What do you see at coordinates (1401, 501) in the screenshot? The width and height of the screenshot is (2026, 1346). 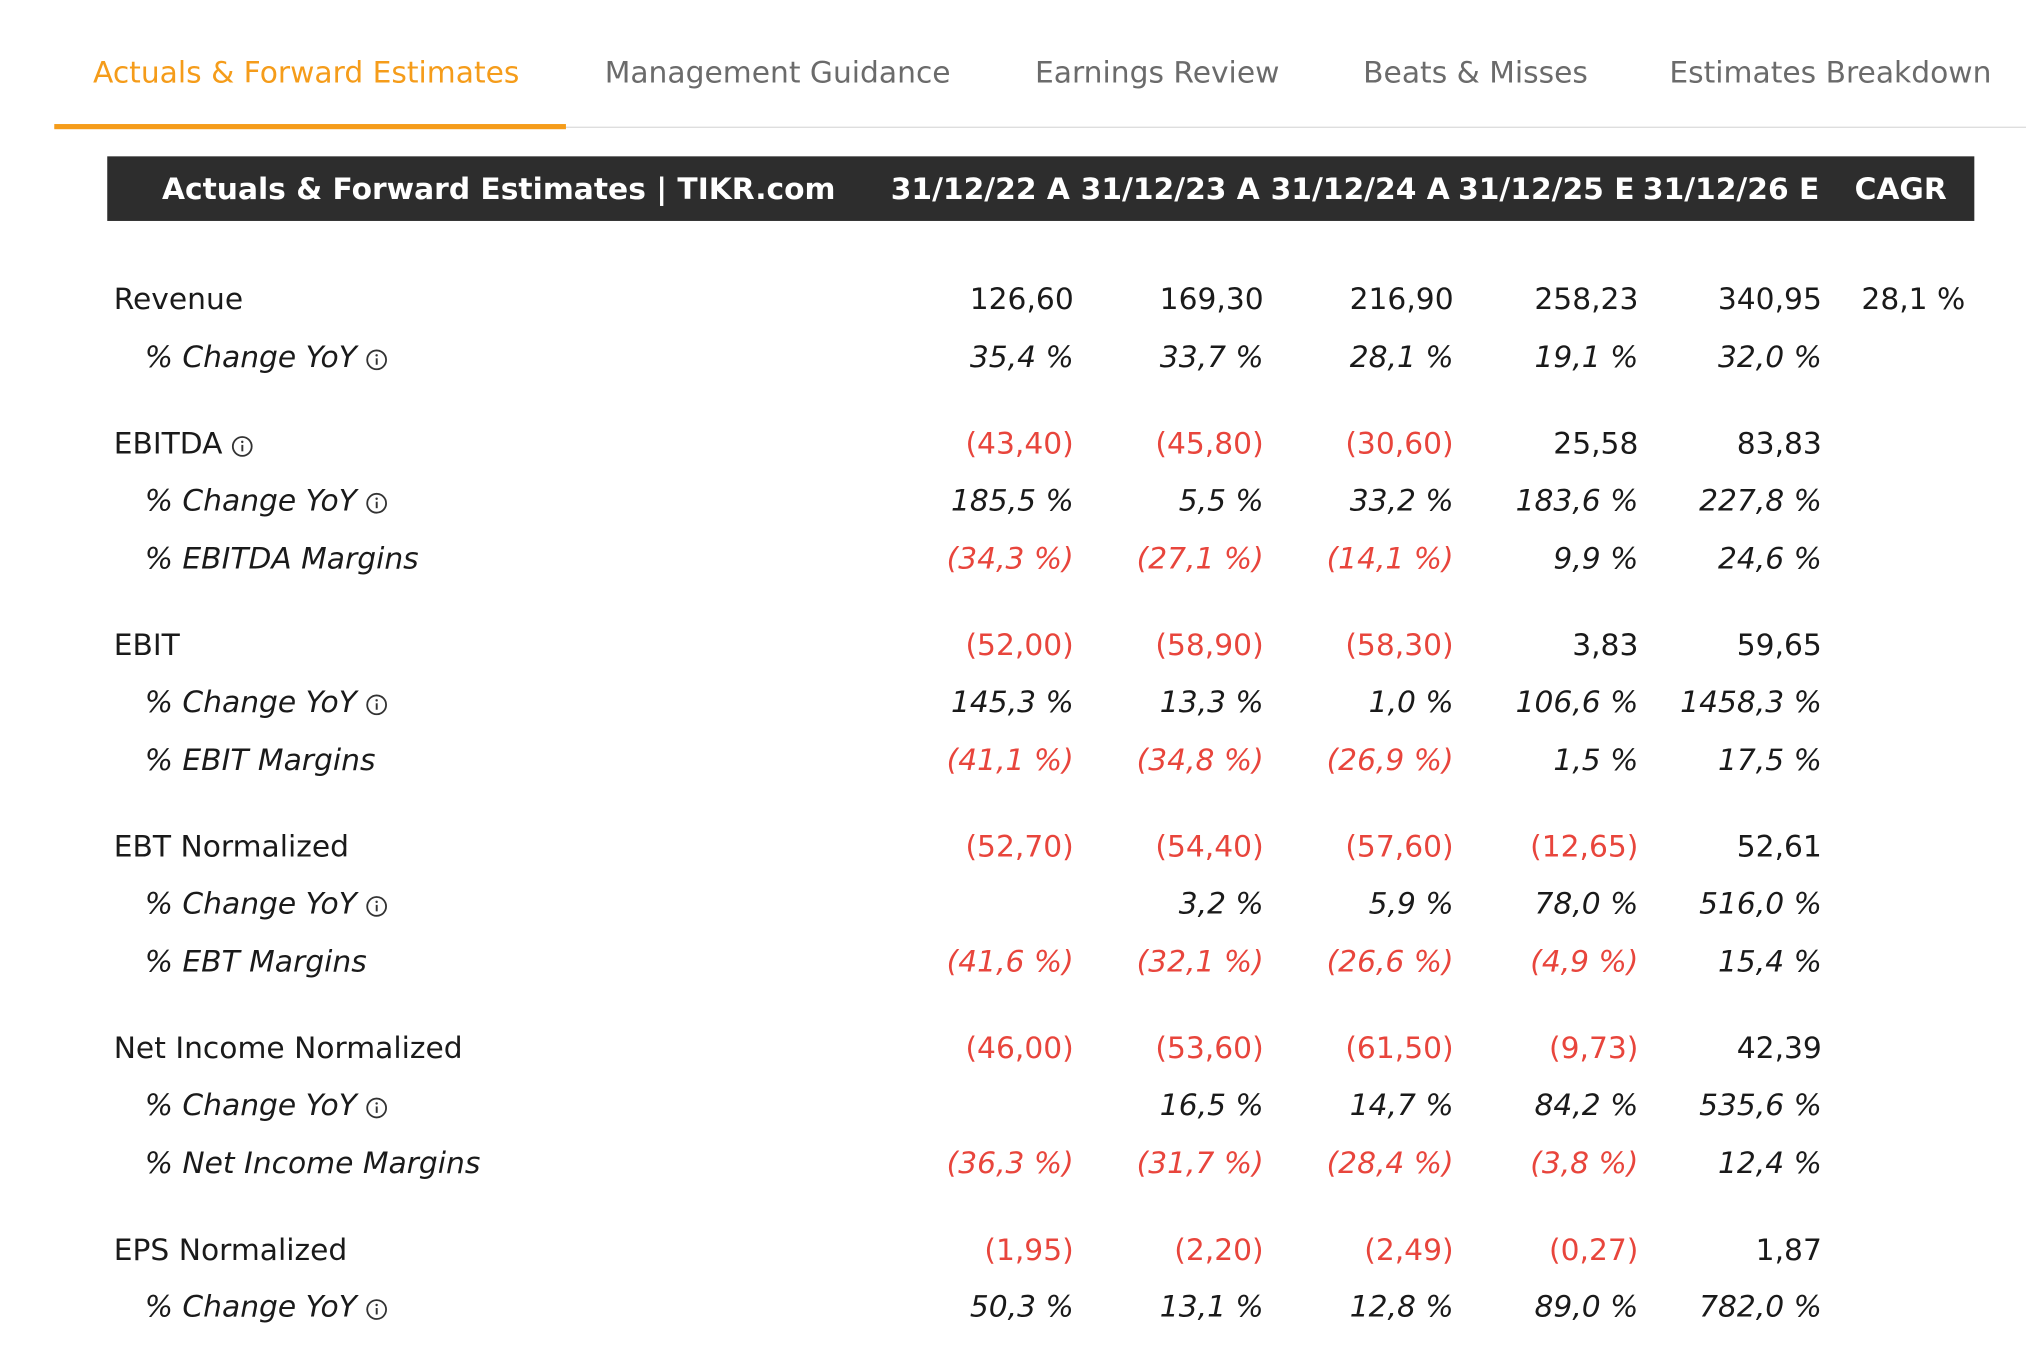 I see `cell-value: 33,2 %` at bounding box center [1401, 501].